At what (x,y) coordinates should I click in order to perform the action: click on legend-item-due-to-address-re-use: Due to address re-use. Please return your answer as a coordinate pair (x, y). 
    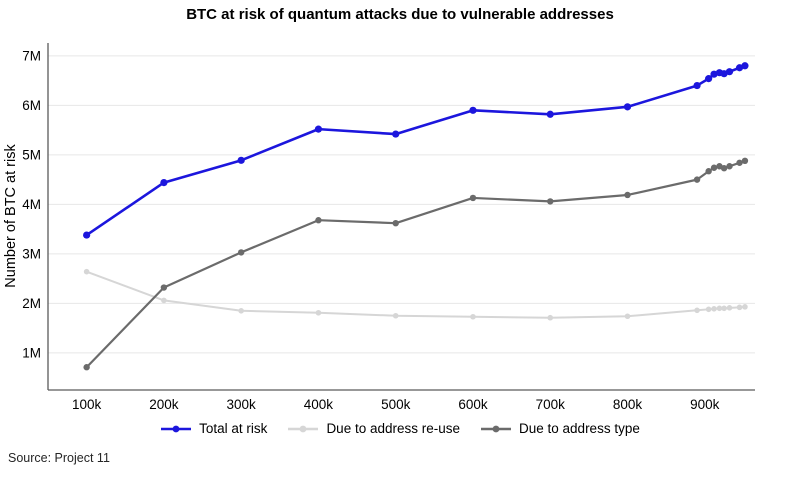
    Looking at the image, I should click on (373, 428).